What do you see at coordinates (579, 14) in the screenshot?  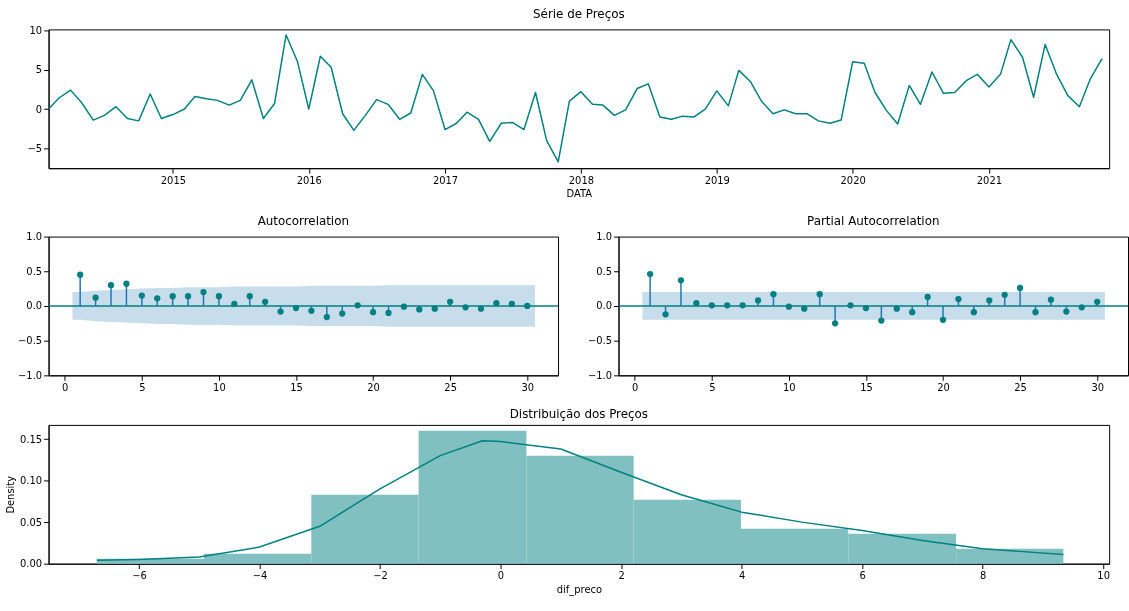 I see `chart-title: Série de Preços` at bounding box center [579, 14].